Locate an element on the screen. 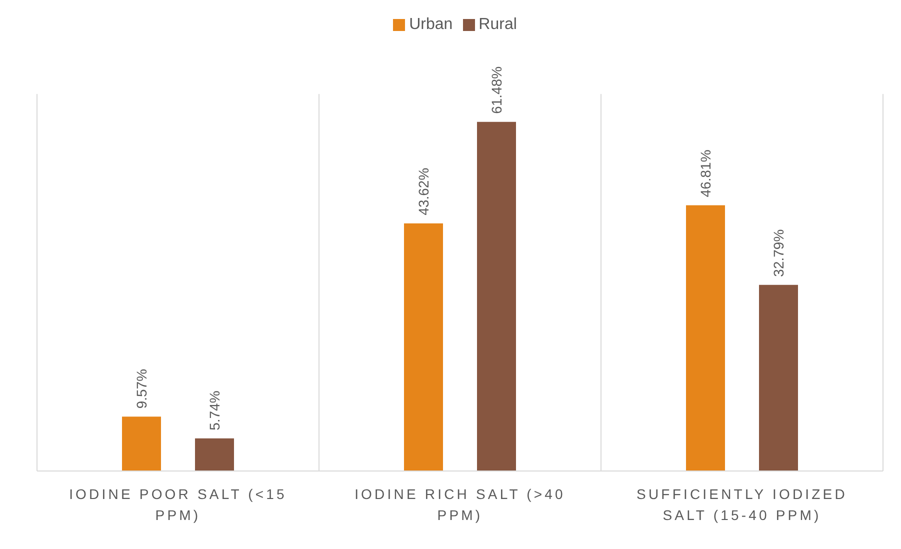  legend-label: Urban is located at coordinates (431, 24).